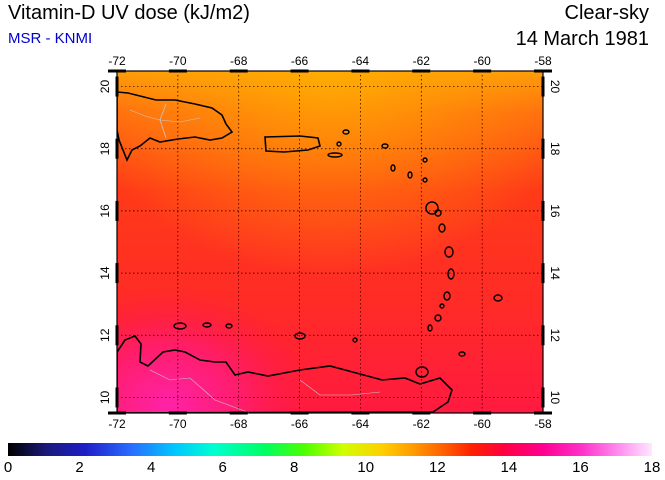  Describe the element at coordinates (285, 374) in the screenshot. I see `south-america-coast` at that location.